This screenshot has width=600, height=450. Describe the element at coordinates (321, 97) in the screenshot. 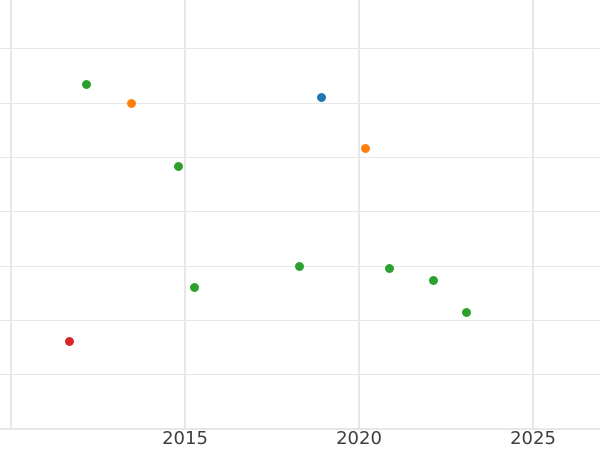

I see `data-point-series-blue` at that location.